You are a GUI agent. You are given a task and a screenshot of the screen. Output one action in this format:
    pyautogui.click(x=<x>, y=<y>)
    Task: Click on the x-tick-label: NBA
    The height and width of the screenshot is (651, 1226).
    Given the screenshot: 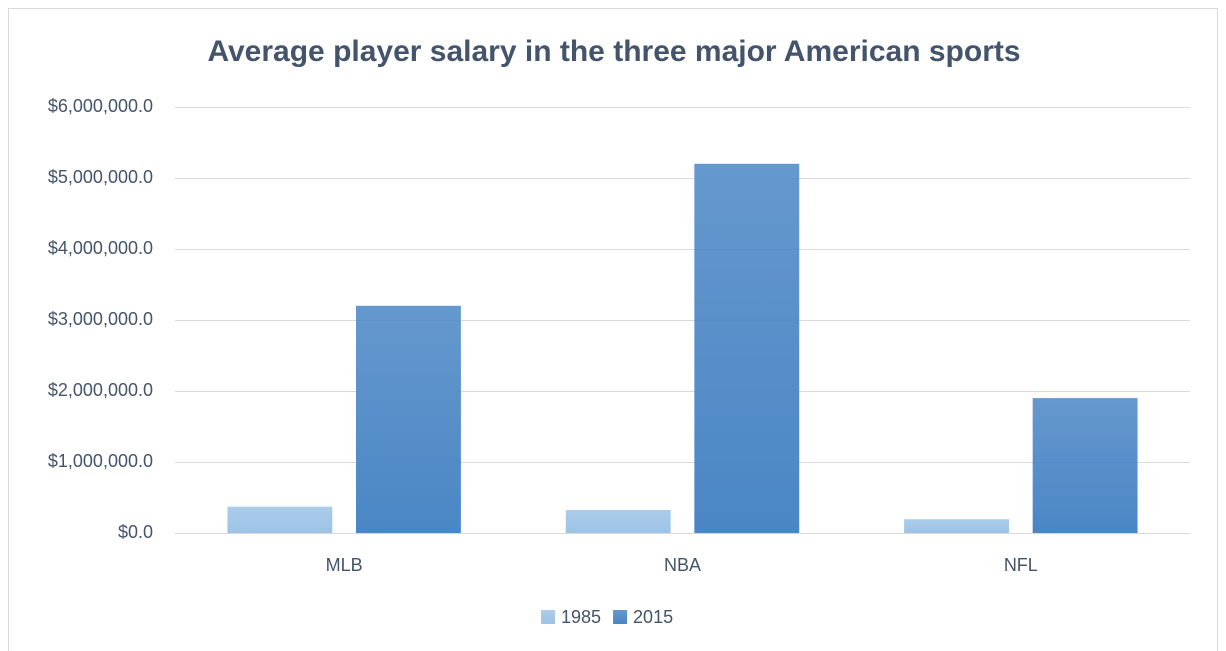 What is the action you would take?
    pyautogui.click(x=682, y=565)
    